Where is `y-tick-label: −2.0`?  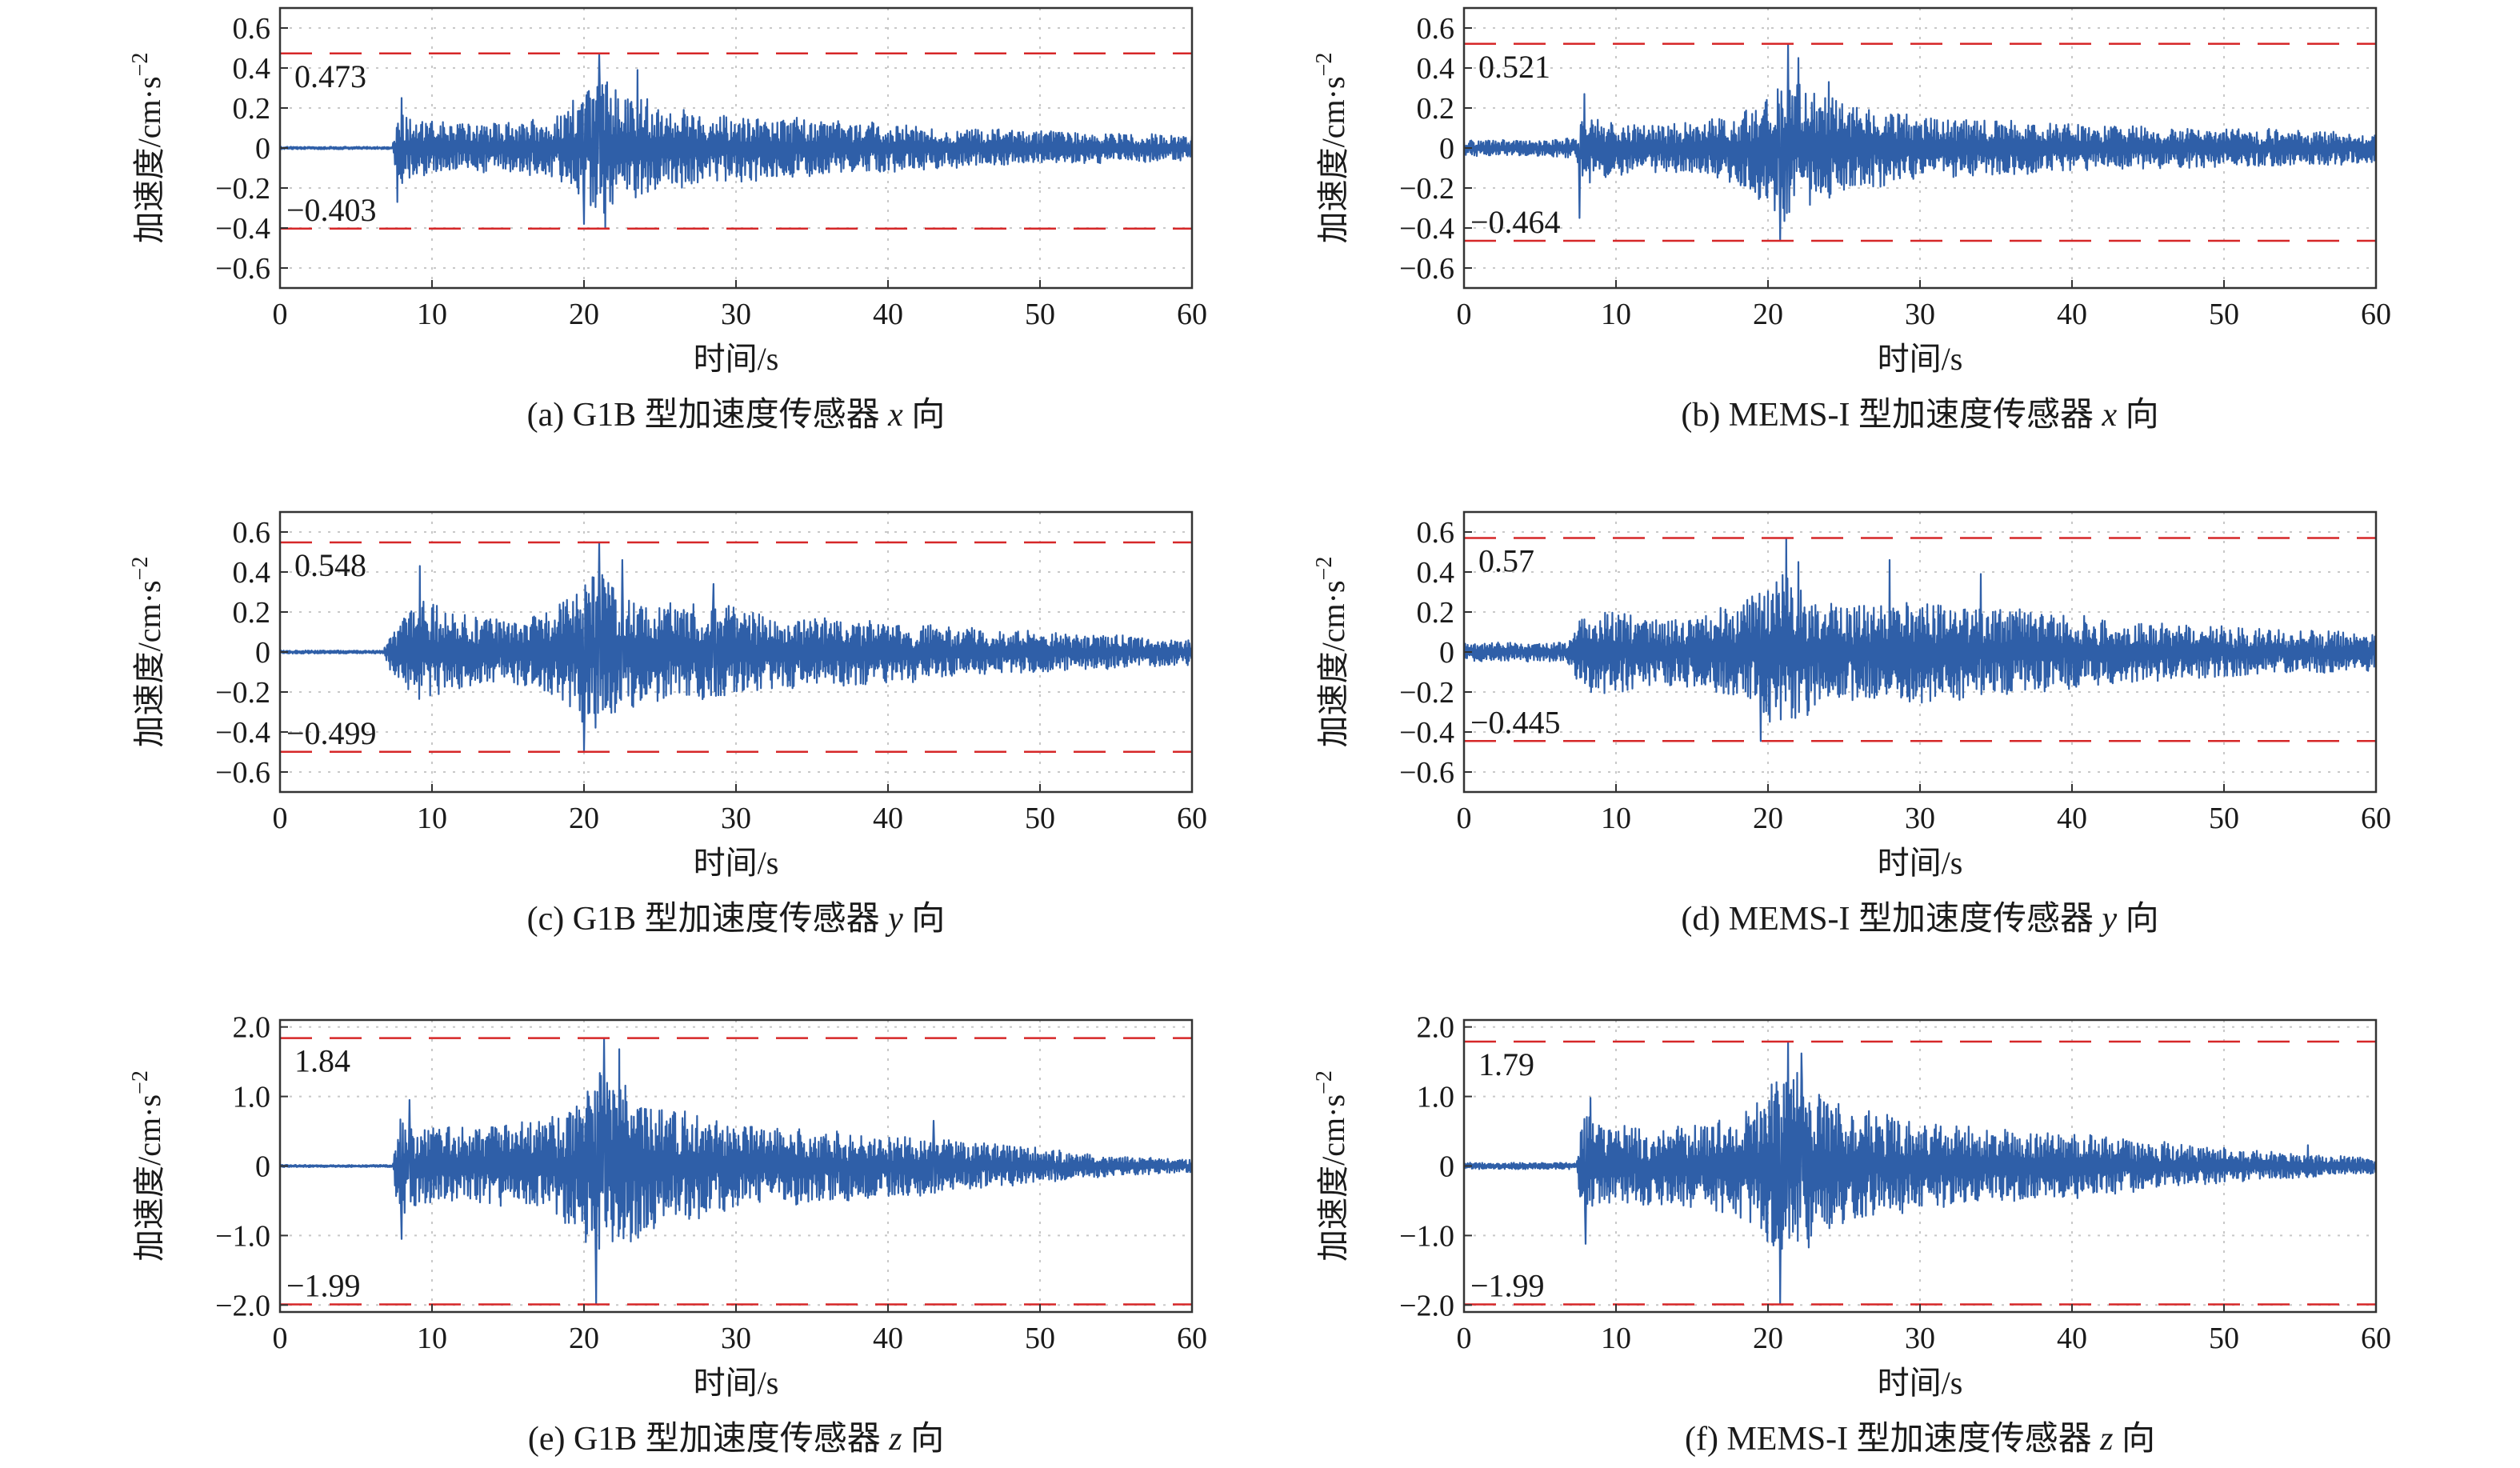
y-tick-label: −2.0 is located at coordinates (242, 1305).